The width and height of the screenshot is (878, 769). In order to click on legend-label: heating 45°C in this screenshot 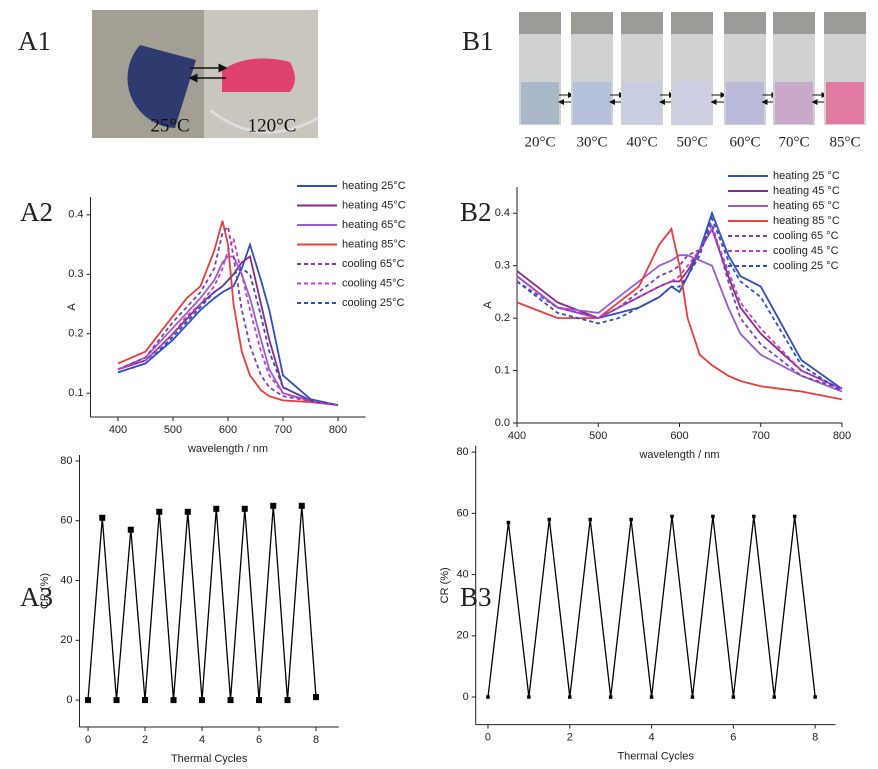, I will do `click(374, 205)`.